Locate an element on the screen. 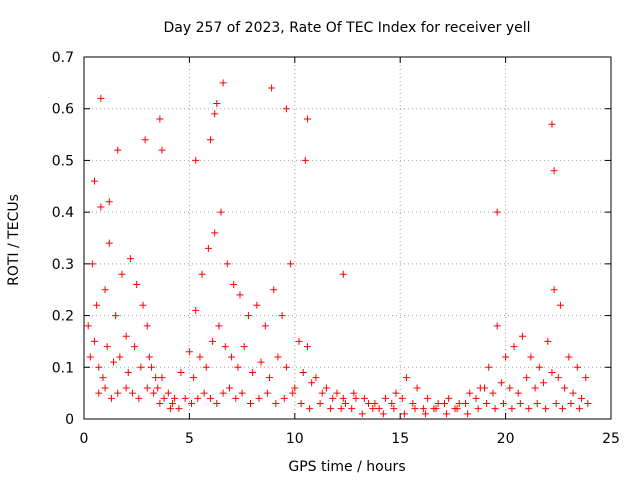 Image resolution: width=640 pixels, height=480 pixels. x-tick-label: 20 is located at coordinates (506, 439).